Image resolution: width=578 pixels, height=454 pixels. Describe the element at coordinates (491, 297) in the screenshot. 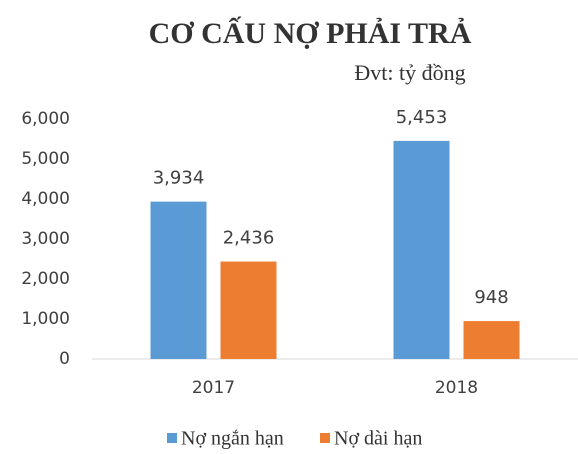

I see `value-label: 948` at that location.